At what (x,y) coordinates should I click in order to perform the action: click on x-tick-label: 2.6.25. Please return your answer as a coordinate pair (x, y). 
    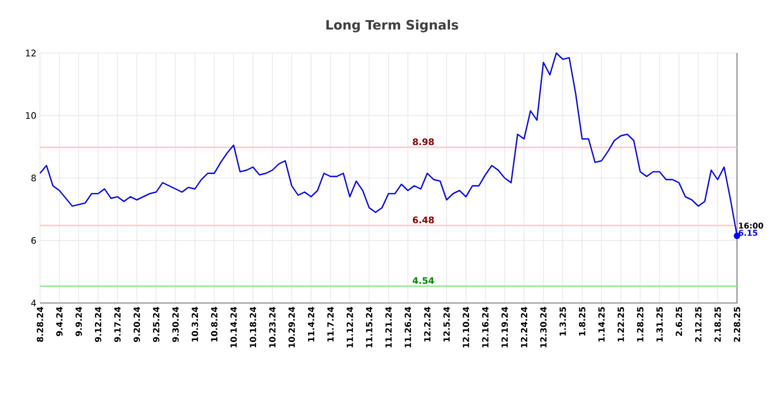
    Looking at the image, I should click on (679, 321).